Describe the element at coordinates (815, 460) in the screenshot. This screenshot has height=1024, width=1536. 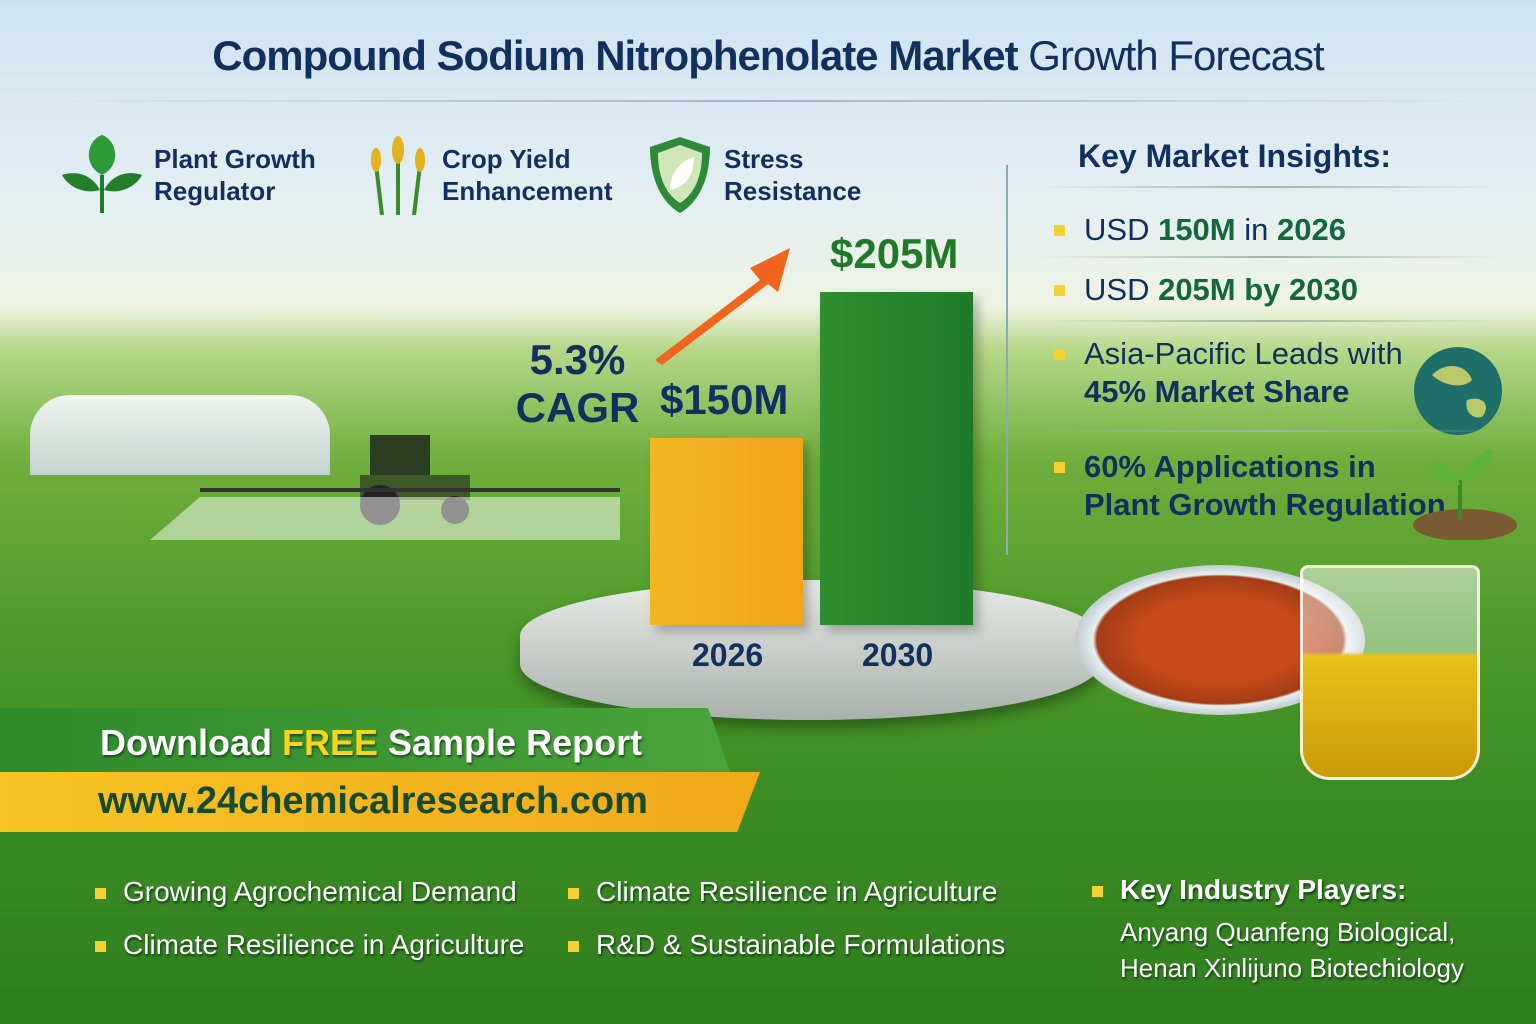
I see `bar-chart: $150M 2026 $205M 2030` at that location.